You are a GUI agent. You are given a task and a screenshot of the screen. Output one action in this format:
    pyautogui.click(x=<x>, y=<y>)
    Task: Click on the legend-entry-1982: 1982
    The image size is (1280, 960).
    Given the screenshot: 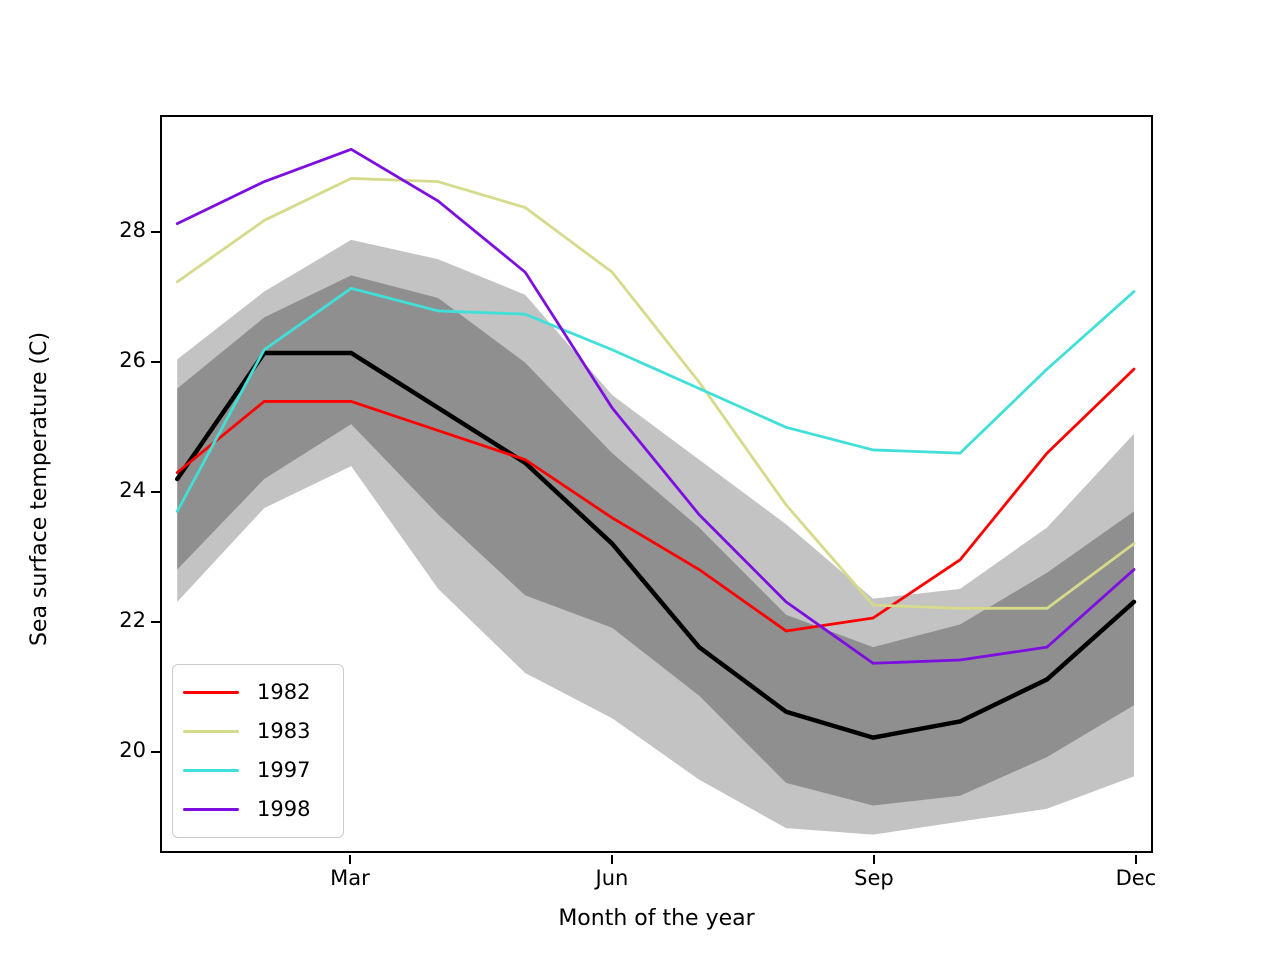 What is the action you would take?
    pyautogui.click(x=258, y=692)
    